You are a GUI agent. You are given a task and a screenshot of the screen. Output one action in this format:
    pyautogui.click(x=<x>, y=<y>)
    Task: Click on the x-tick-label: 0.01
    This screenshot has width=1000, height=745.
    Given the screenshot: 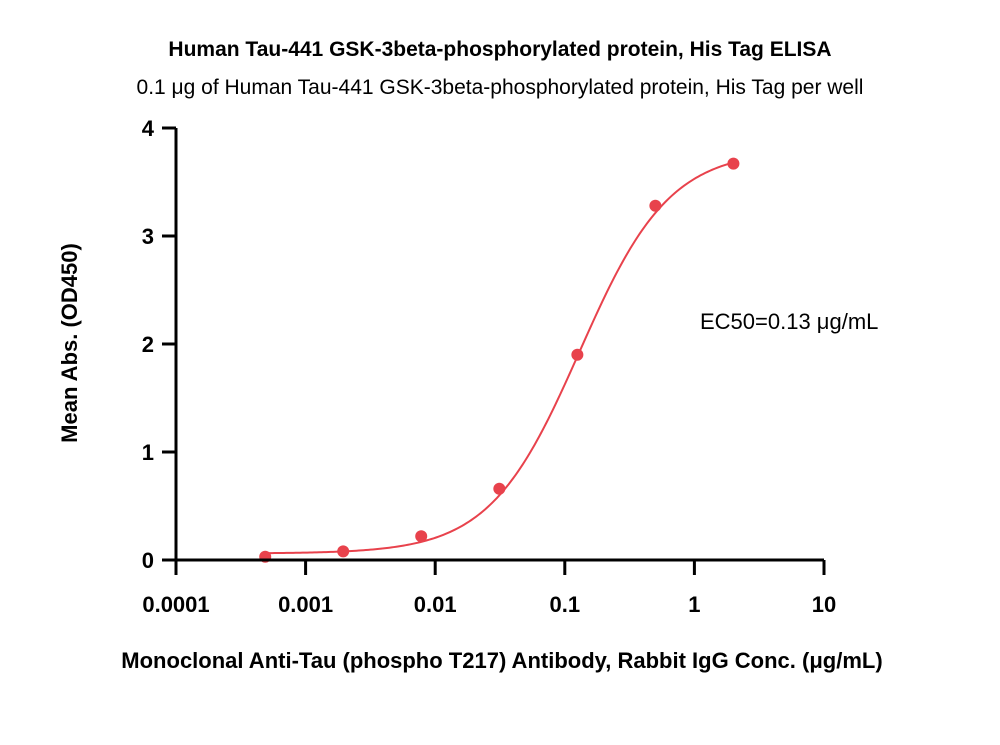 What is the action you would take?
    pyautogui.click(x=435, y=604)
    